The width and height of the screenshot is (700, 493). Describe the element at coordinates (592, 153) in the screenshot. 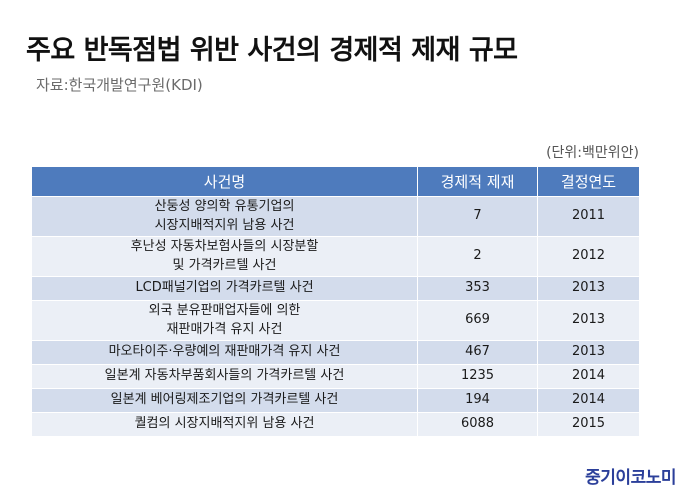

I see `unit-note: (단위:백만위안)` at that location.